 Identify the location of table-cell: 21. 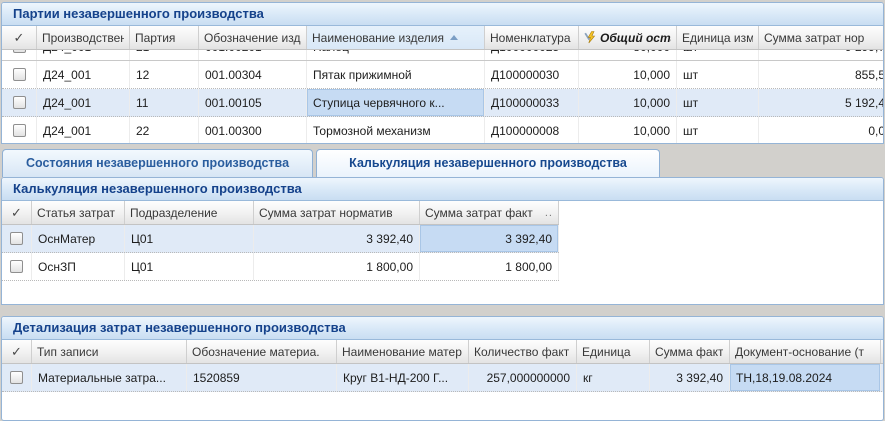
(164, 55).